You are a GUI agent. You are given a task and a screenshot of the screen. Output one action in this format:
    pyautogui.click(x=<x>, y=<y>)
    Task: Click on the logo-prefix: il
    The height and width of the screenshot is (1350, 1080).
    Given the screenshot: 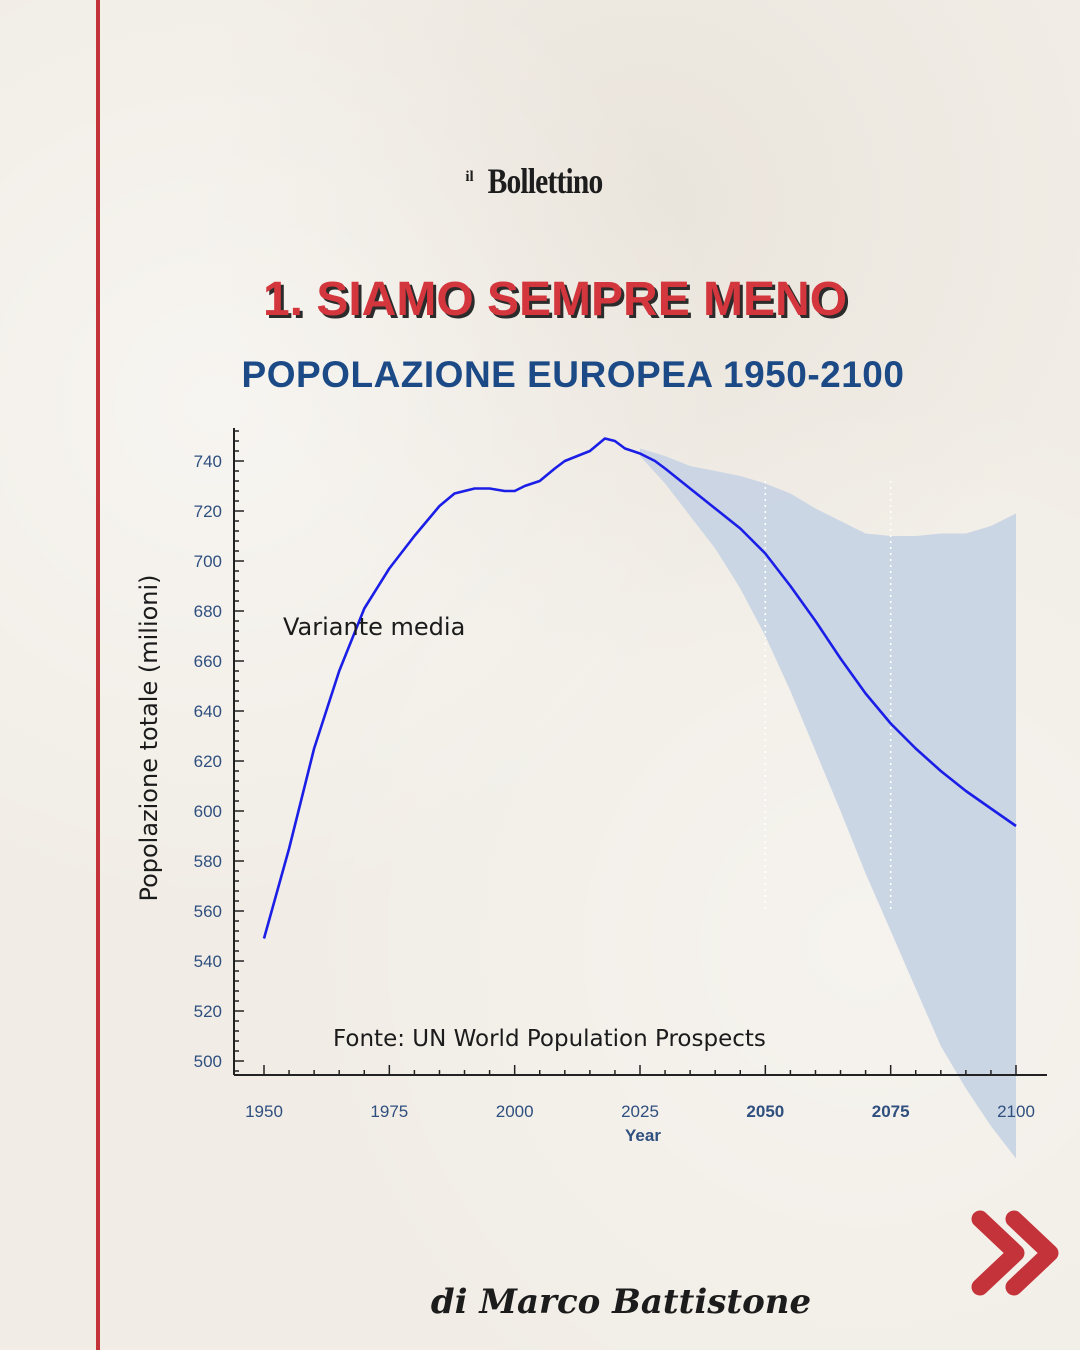 What is the action you would take?
    pyautogui.click(x=469, y=177)
    